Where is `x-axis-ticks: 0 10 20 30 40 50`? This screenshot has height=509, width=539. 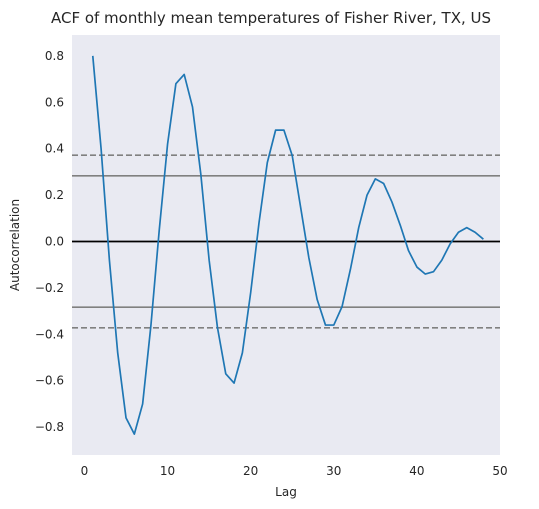 x-axis-ticks: 0 10 20 30 40 50 is located at coordinates (294, 471).